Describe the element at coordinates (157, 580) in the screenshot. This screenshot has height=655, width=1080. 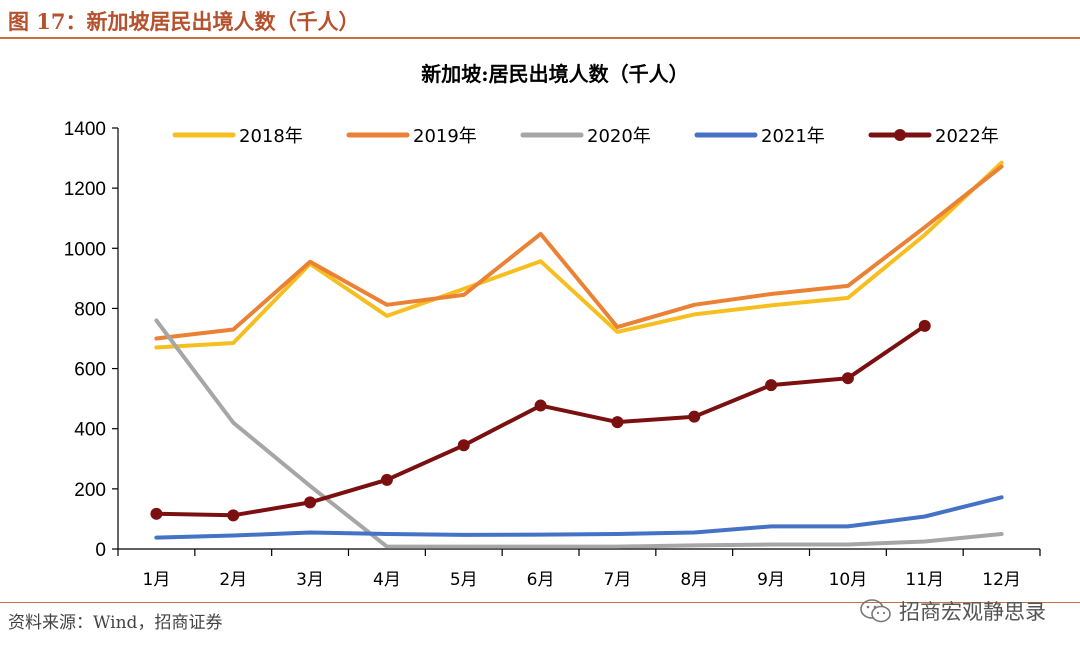
I see `x-tick-label: 1月` at that location.